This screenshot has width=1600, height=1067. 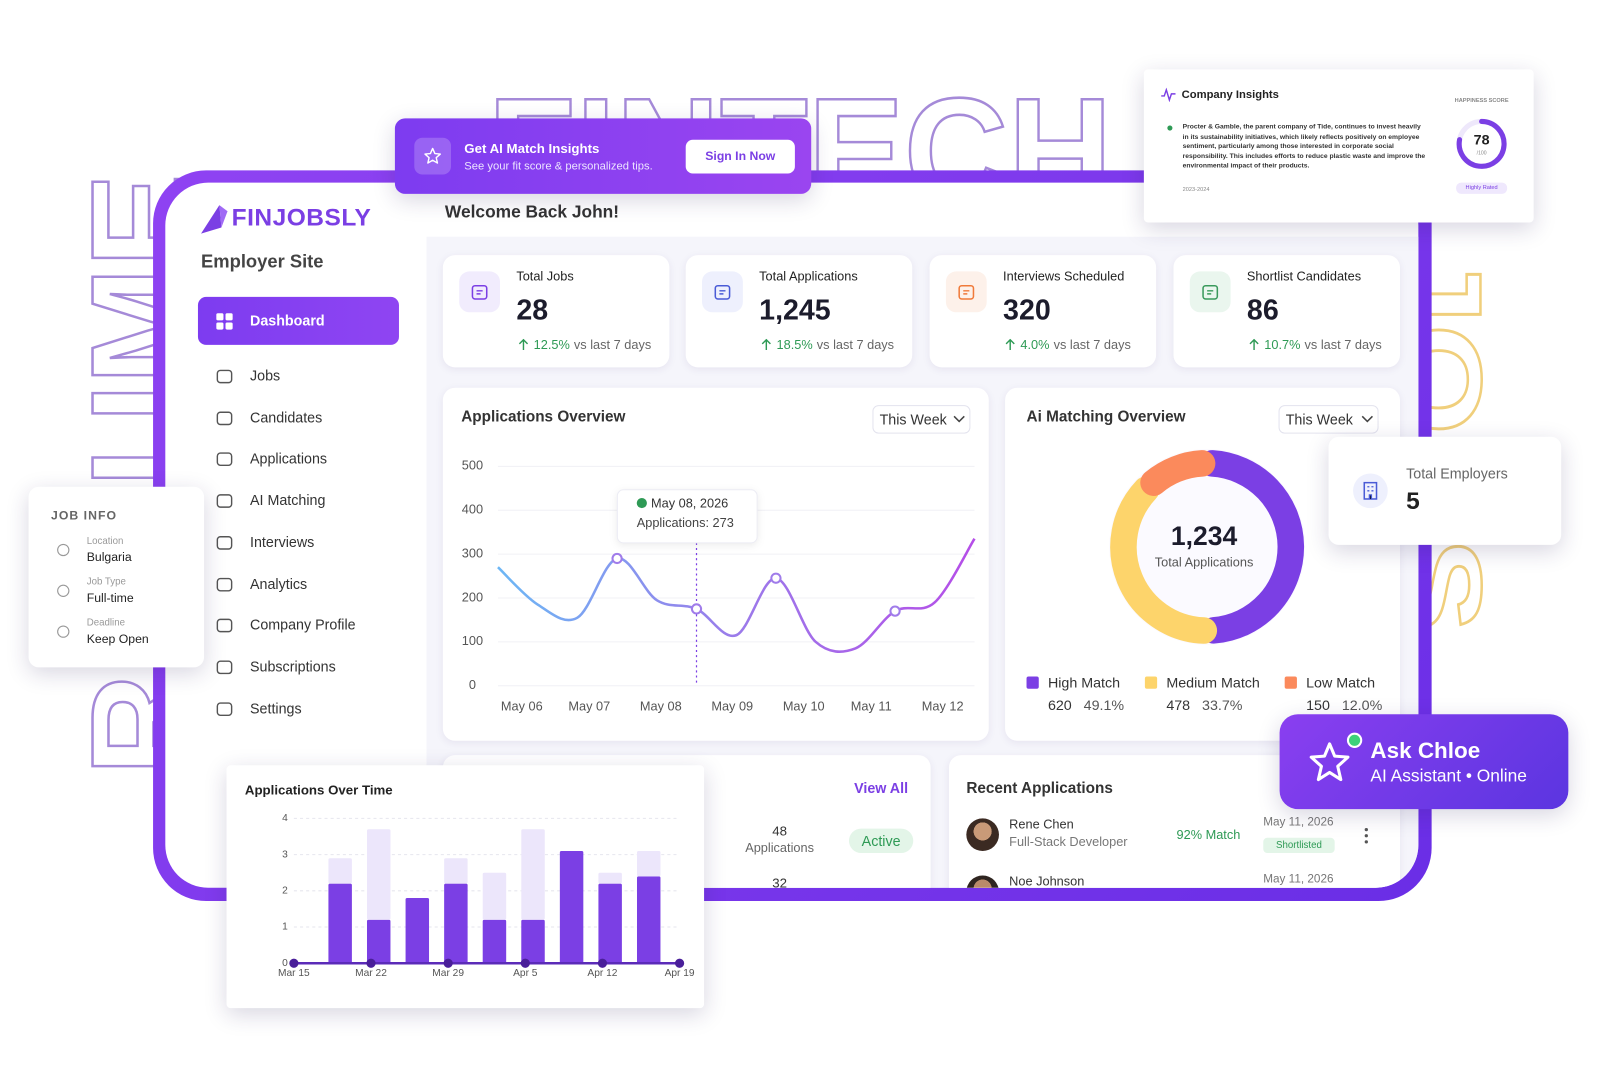 What do you see at coordinates (307, 376) in the screenshot?
I see `nav-item: Jobs` at bounding box center [307, 376].